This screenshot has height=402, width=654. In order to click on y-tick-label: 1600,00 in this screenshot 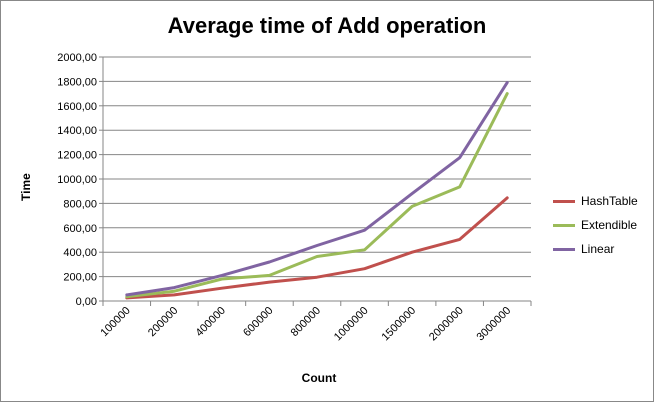, I will do `click(77, 107)`.